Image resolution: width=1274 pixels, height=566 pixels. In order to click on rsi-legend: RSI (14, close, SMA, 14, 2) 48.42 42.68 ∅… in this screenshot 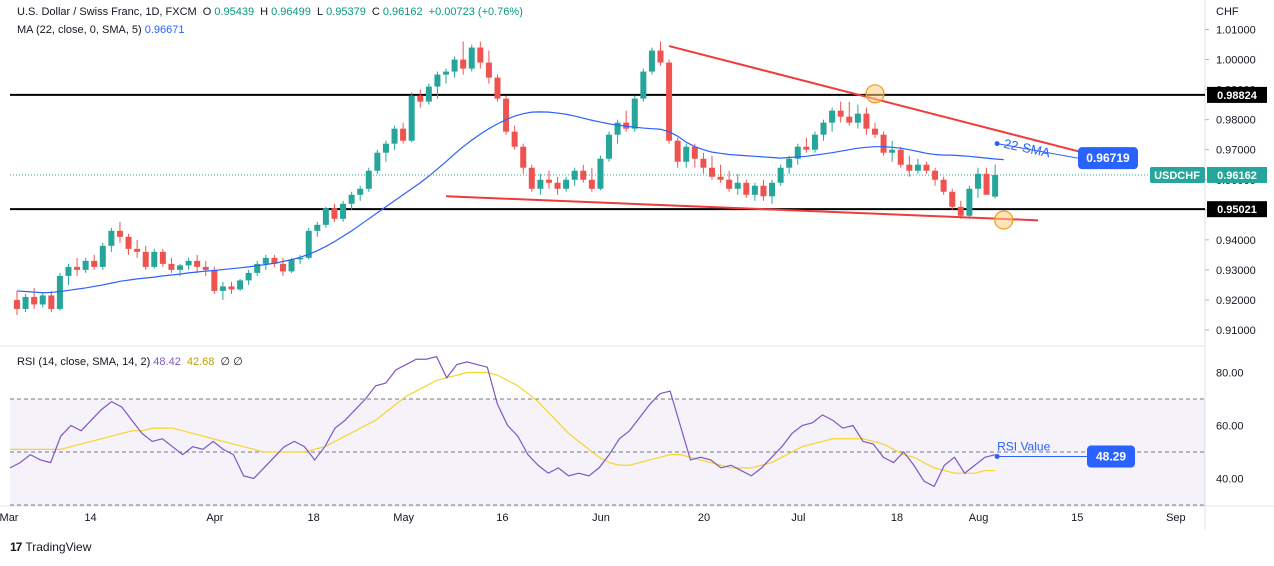, I will do `click(131, 361)`.